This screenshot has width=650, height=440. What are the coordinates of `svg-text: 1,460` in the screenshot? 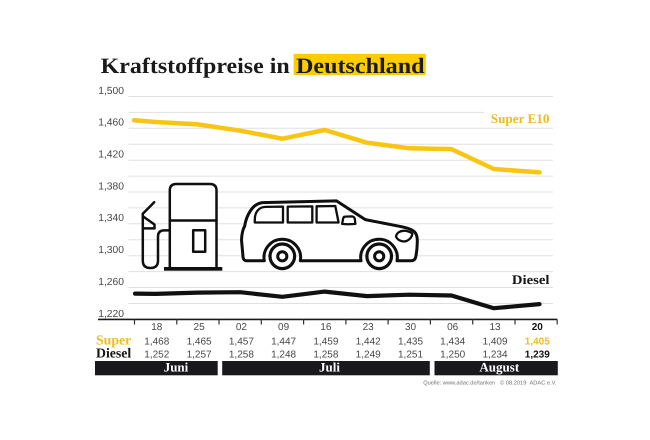 It's located at (111, 123).